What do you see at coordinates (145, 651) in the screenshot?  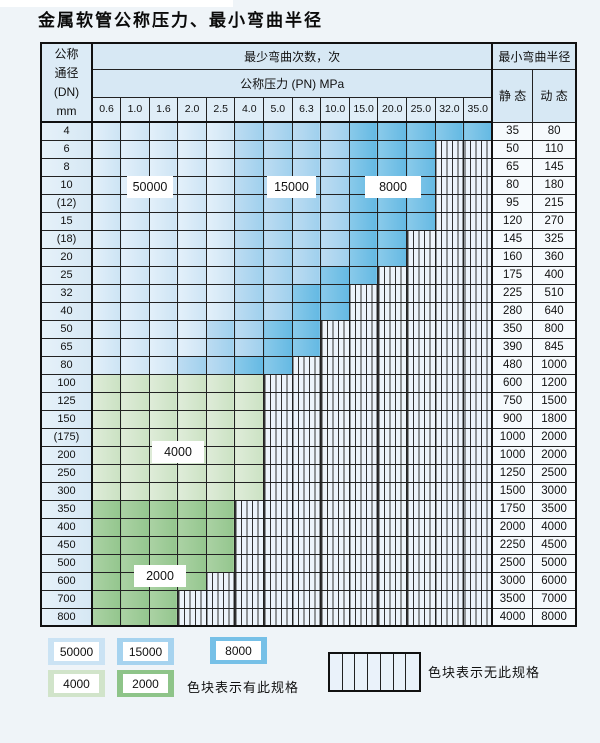 I see `legend-swatch-15000: 15000` at bounding box center [145, 651].